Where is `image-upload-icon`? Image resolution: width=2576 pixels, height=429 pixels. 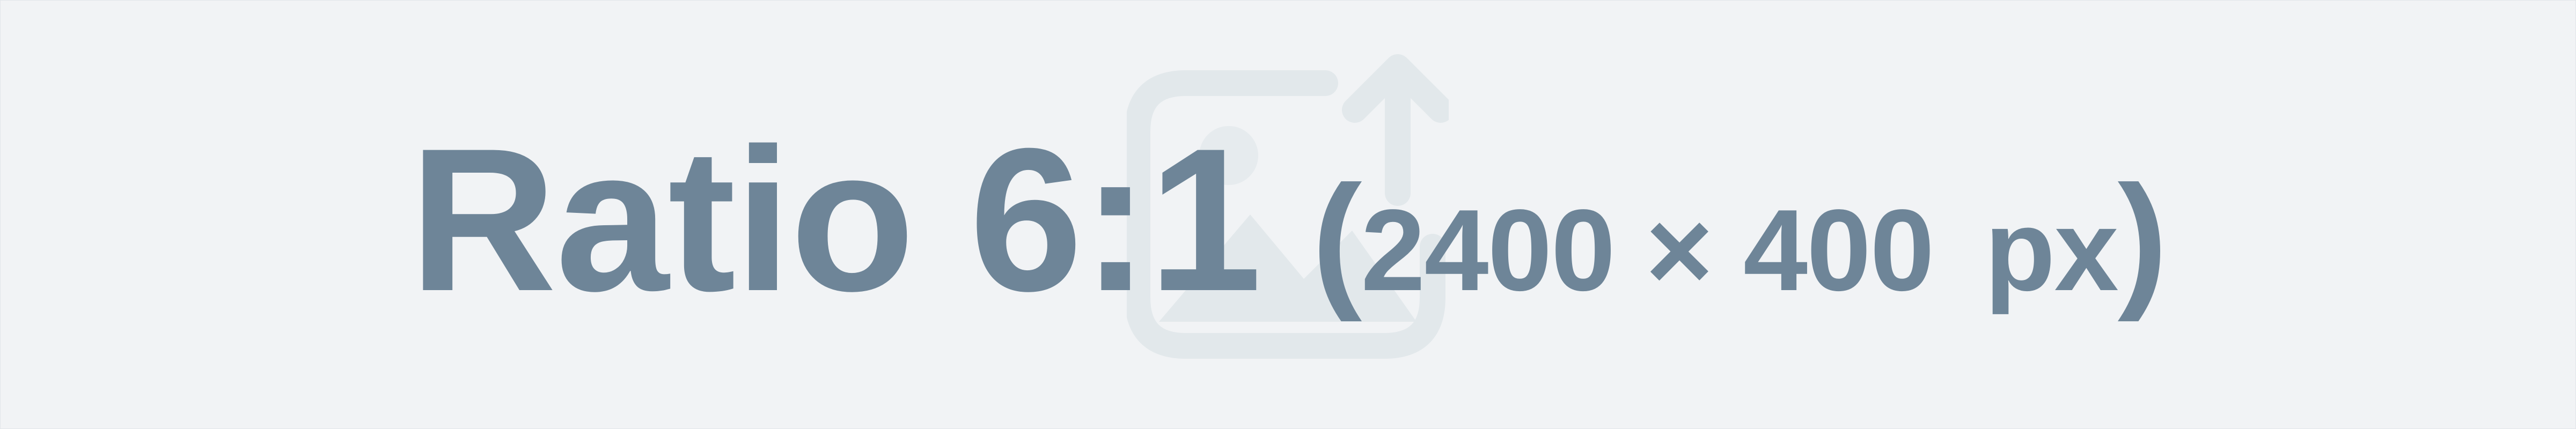 image-upload-icon is located at coordinates (1288, 206).